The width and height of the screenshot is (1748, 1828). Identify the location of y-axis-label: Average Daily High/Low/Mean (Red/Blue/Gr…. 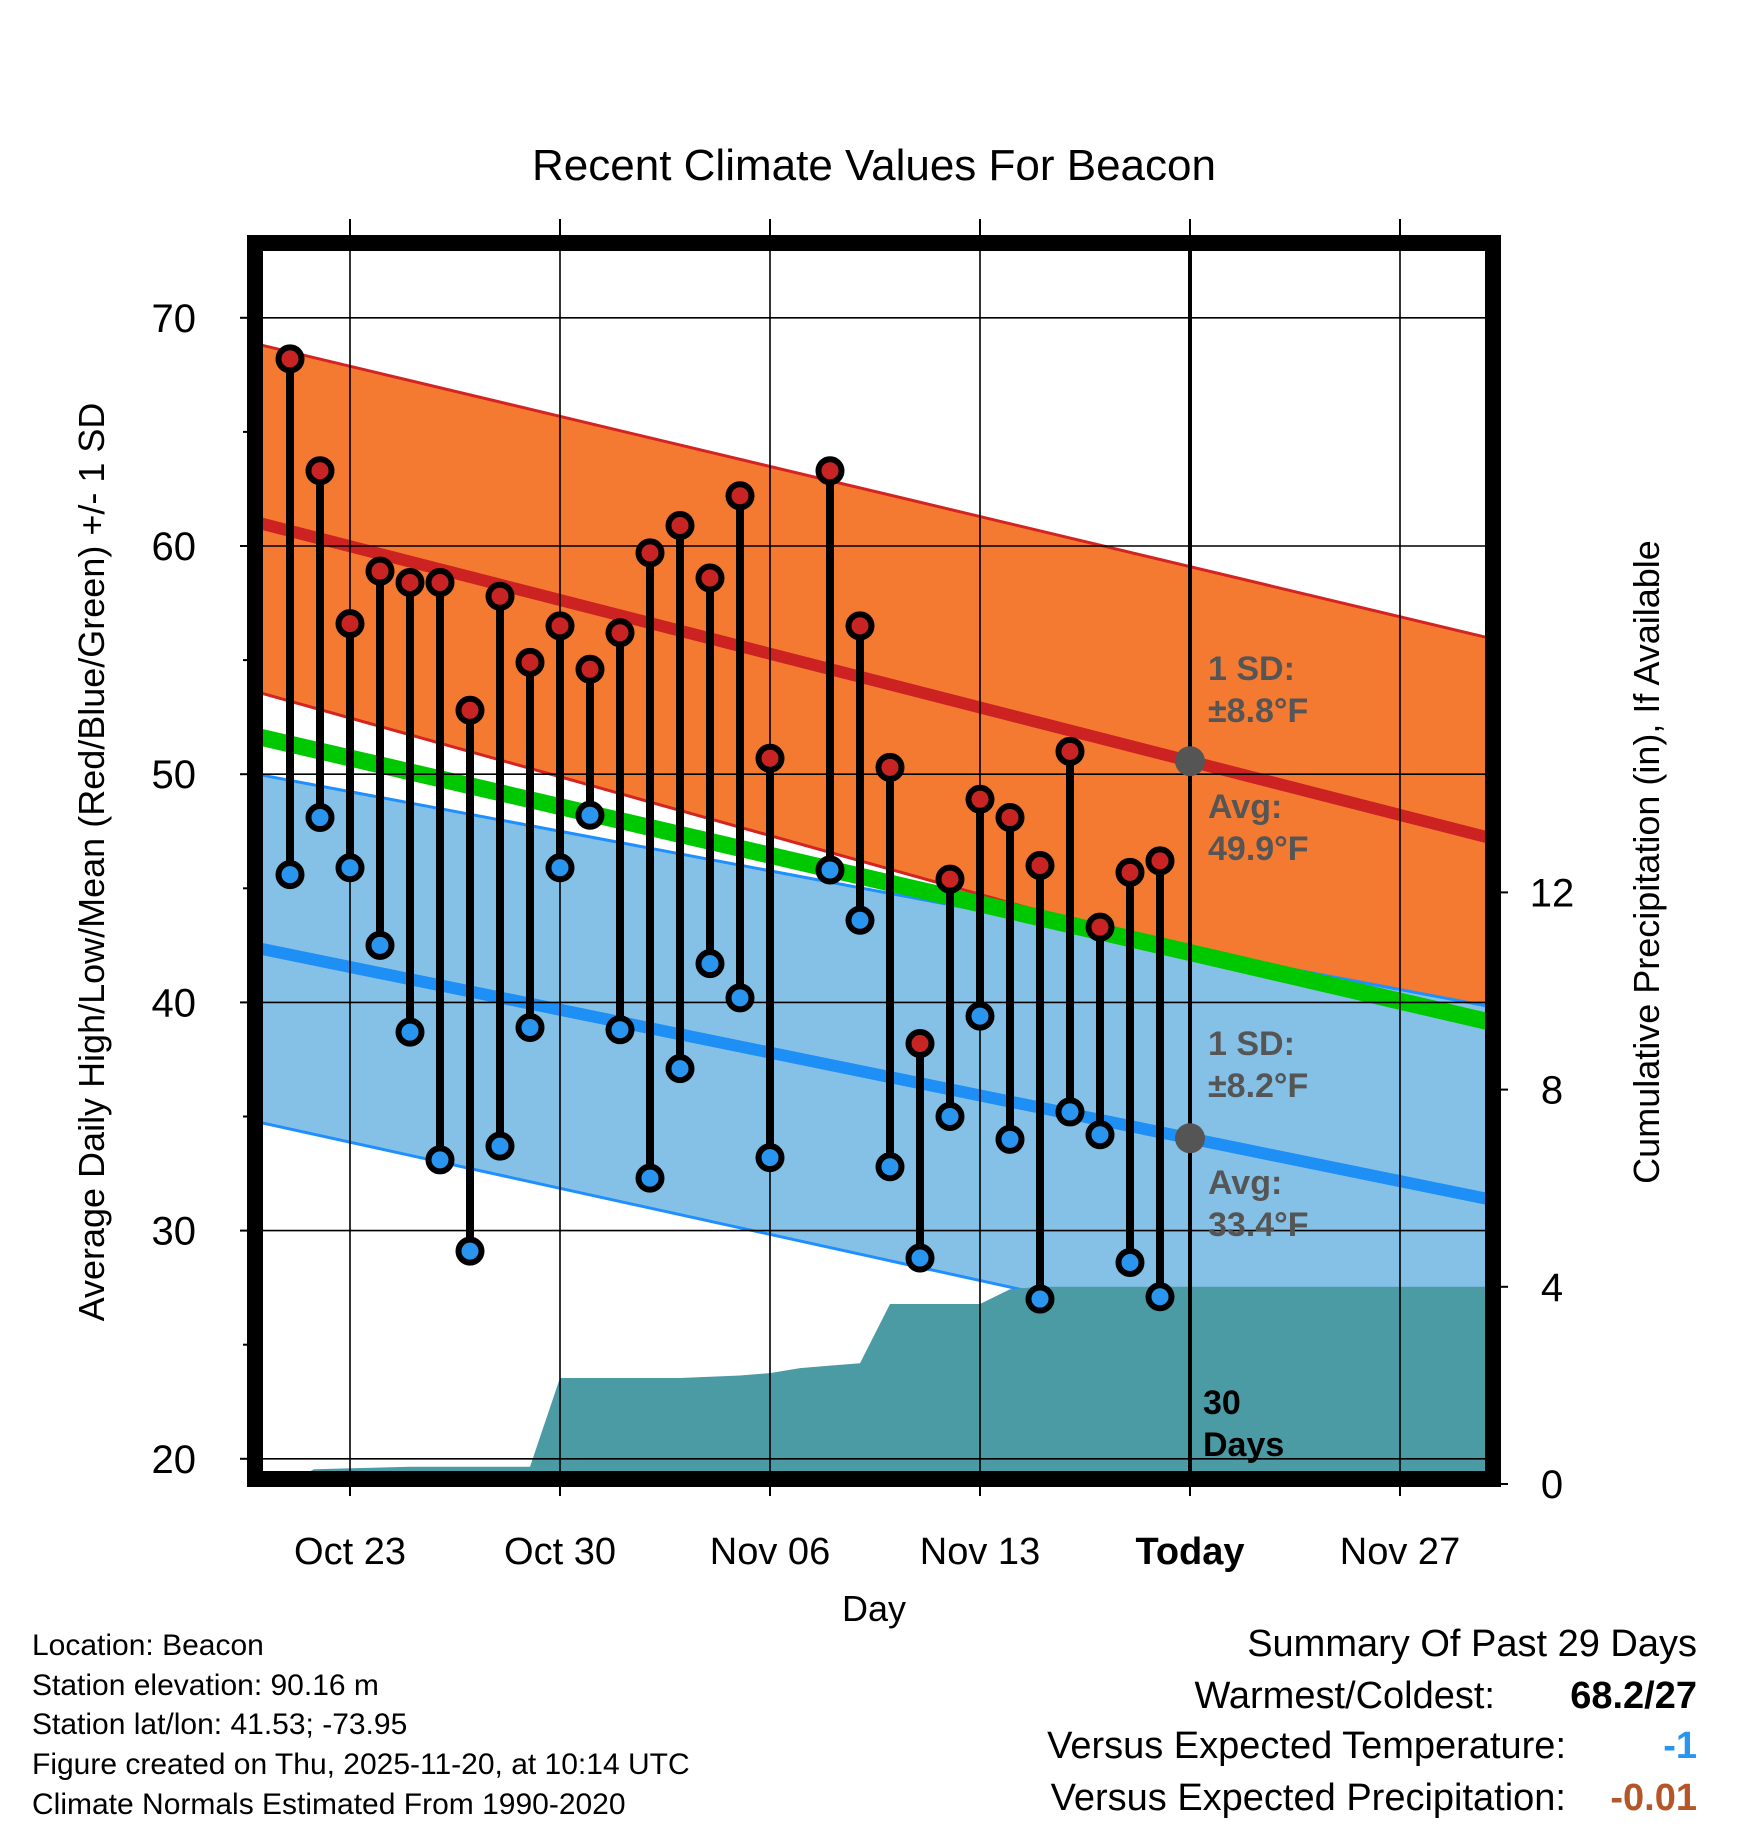
(91, 862).